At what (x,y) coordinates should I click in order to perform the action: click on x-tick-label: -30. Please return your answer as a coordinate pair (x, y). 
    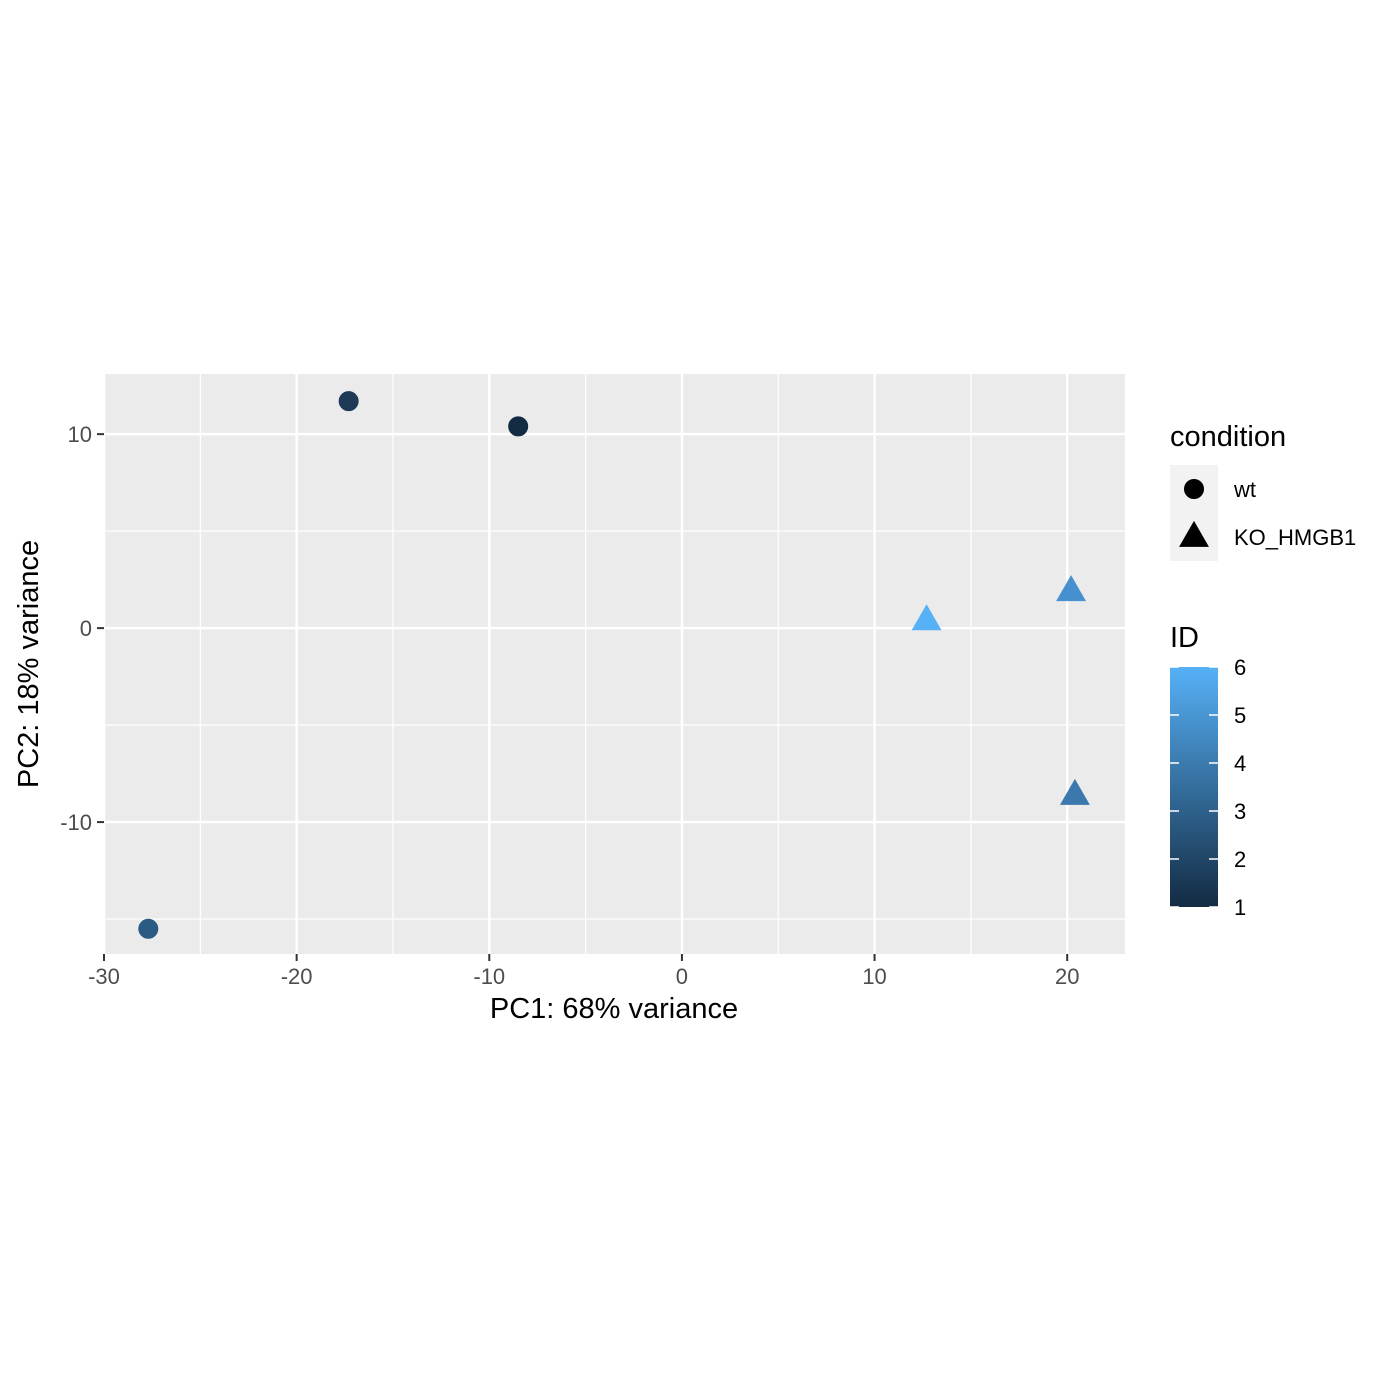
    Looking at the image, I should click on (104, 976).